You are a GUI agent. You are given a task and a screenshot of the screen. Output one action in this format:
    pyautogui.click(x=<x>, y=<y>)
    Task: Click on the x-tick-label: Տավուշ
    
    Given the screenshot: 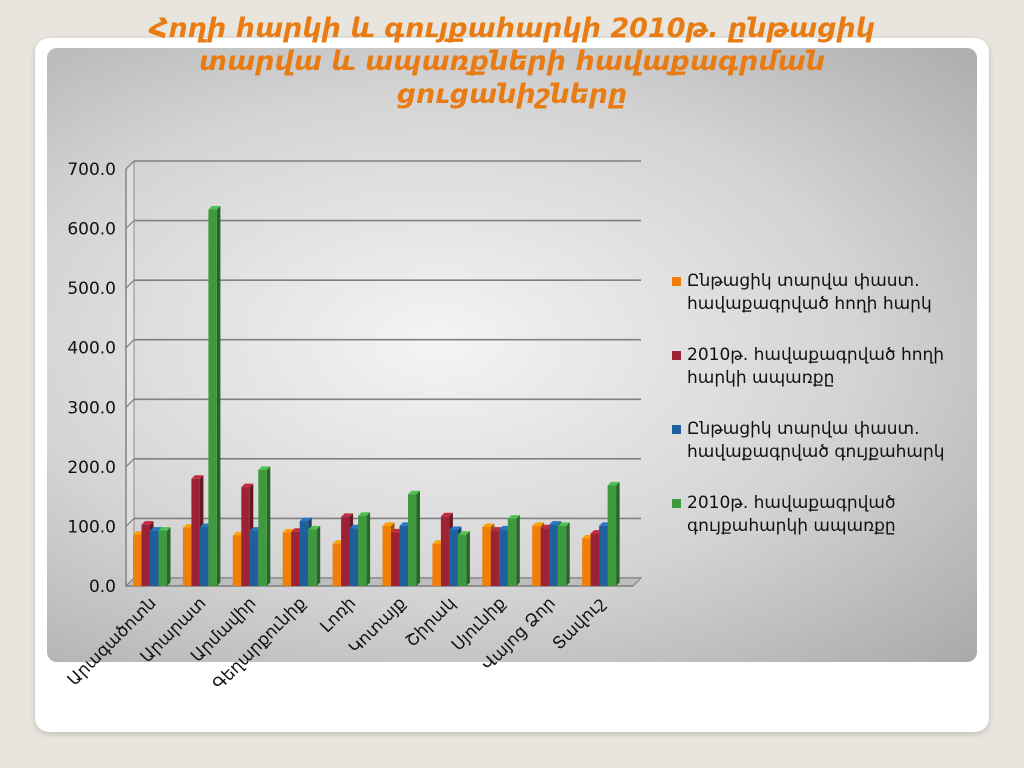 What is the action you would take?
    pyautogui.click(x=579, y=623)
    